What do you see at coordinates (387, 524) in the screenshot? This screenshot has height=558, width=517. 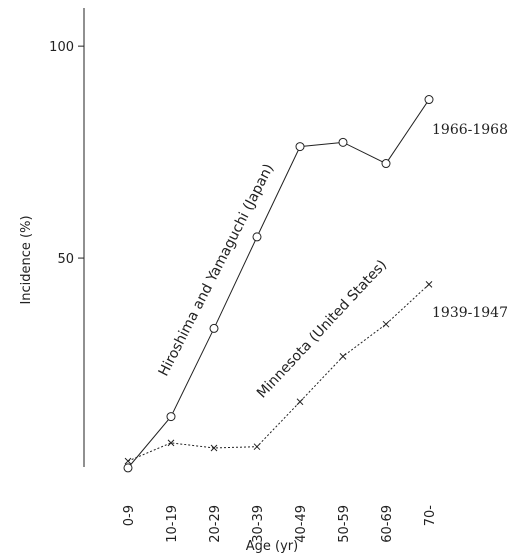 I see `x-tick-label: 60-69` at bounding box center [387, 524].